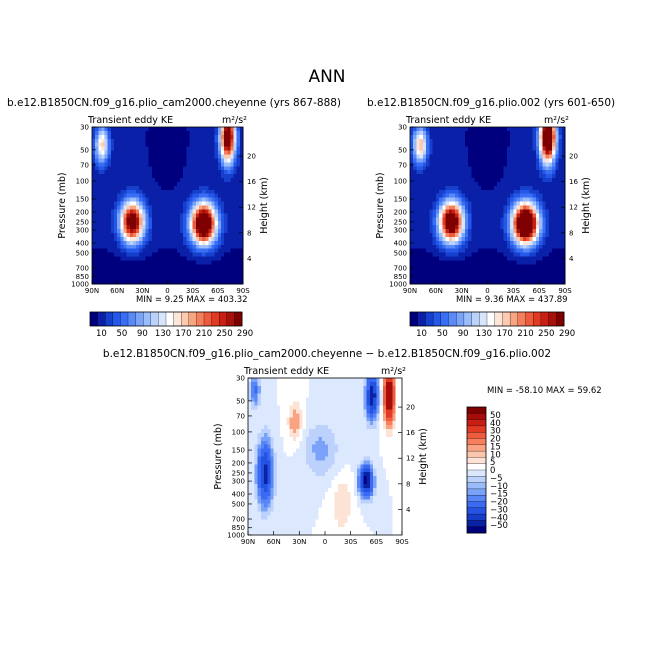 The width and height of the screenshot is (654, 658). Describe the element at coordinates (400, 222) in the screenshot. I see `y-tick-label: 250` at that location.